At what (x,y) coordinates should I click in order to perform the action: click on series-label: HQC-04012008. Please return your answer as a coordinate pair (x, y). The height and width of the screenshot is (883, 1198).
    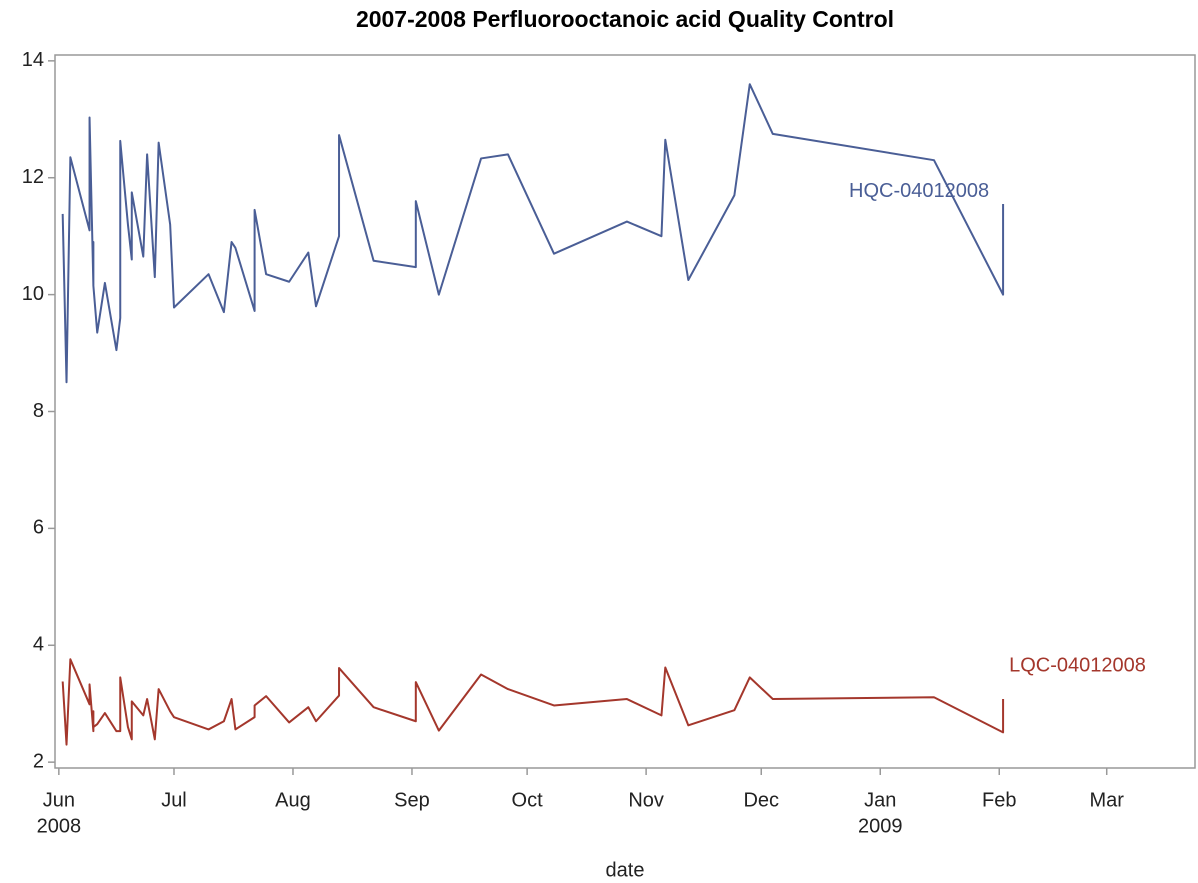
    Looking at the image, I should click on (919, 191).